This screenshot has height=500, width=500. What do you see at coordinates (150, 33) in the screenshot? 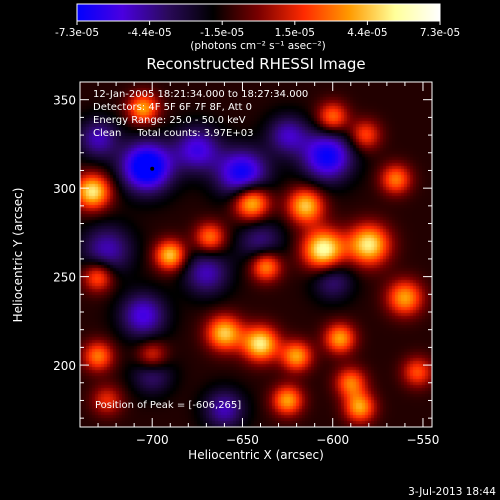
I see `colorbar-tick-label: -4.4e-05` at bounding box center [150, 33].